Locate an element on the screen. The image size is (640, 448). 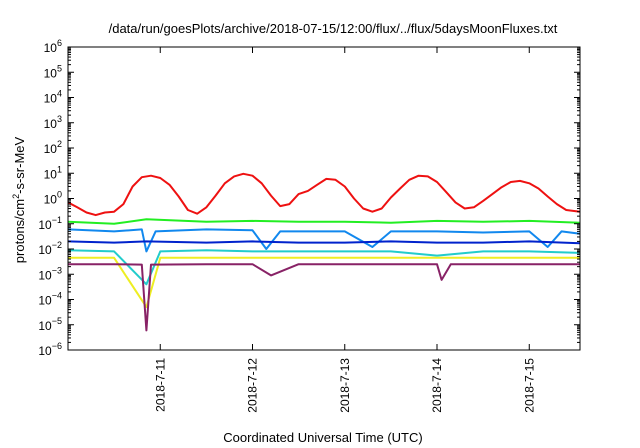
x-tick-label: 2018-7-13 is located at coordinates (345, 385).